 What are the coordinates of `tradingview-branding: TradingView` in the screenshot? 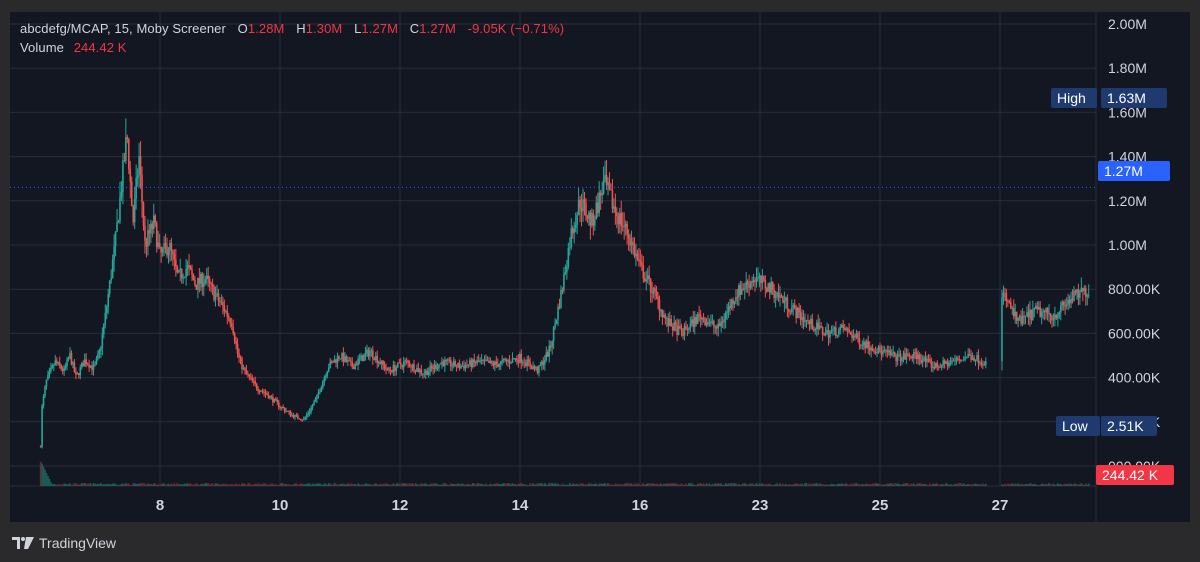 It's located at (64, 543).